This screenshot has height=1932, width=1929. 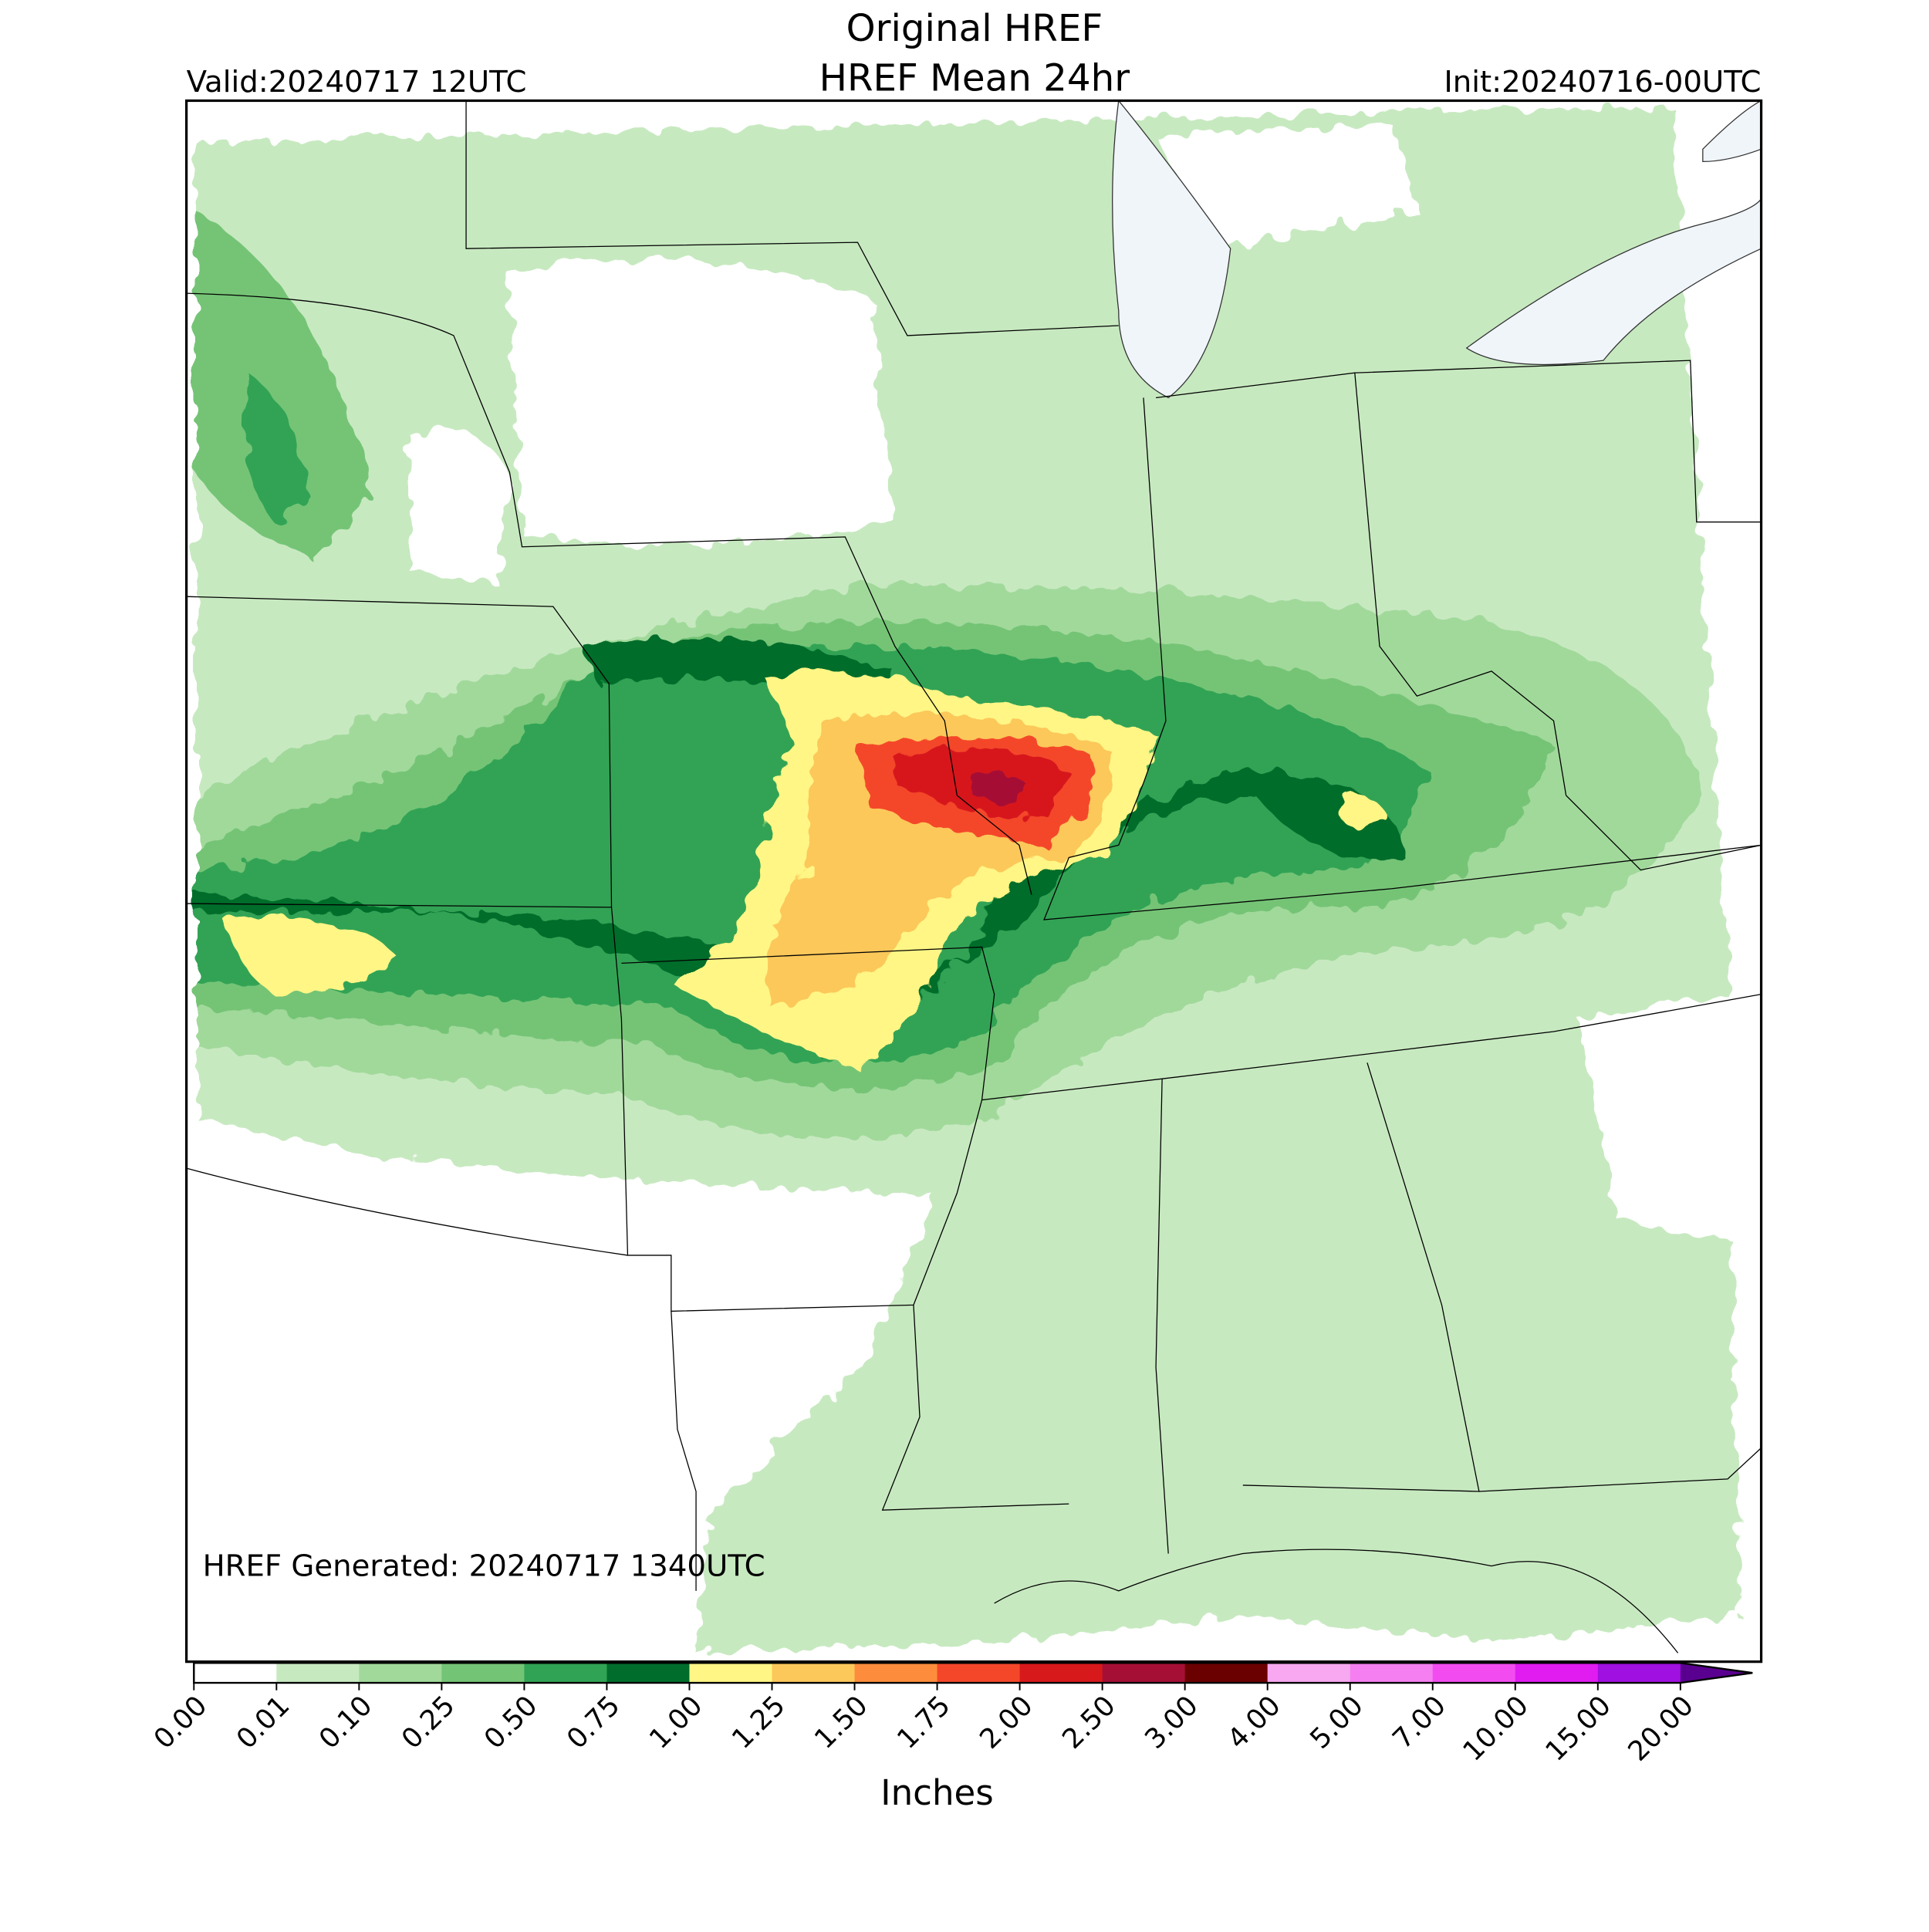 What do you see at coordinates (1171, 1722) in the screenshot?
I see `colorbar-tick-label: 3.00` at bounding box center [1171, 1722].